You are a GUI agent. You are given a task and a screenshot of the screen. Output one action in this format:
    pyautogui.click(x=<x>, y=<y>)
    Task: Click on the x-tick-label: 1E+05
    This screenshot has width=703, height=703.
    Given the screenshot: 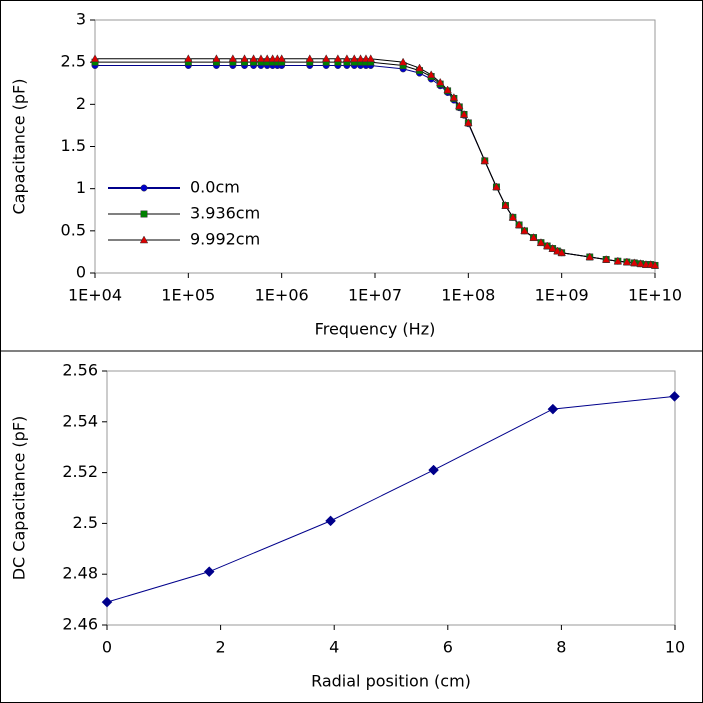 What is the action you would take?
    pyautogui.click(x=188, y=295)
    